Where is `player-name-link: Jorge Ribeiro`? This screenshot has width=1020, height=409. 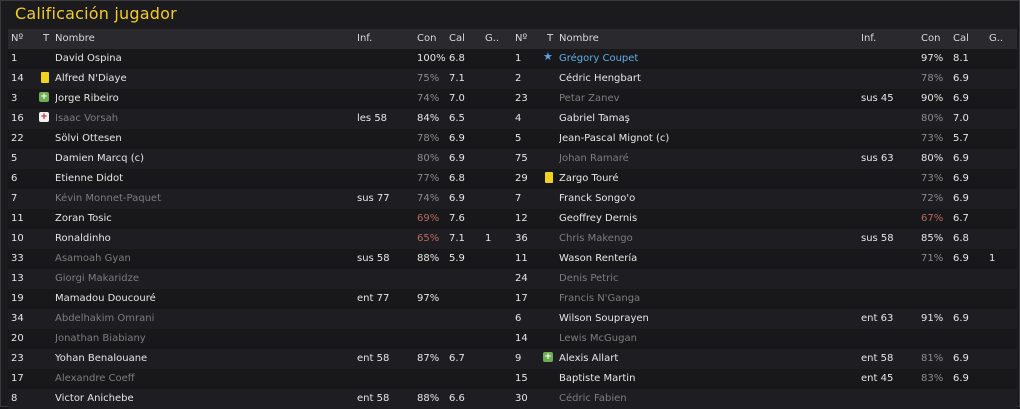 player-name-link: Jorge Ribeiro is located at coordinates (87, 98).